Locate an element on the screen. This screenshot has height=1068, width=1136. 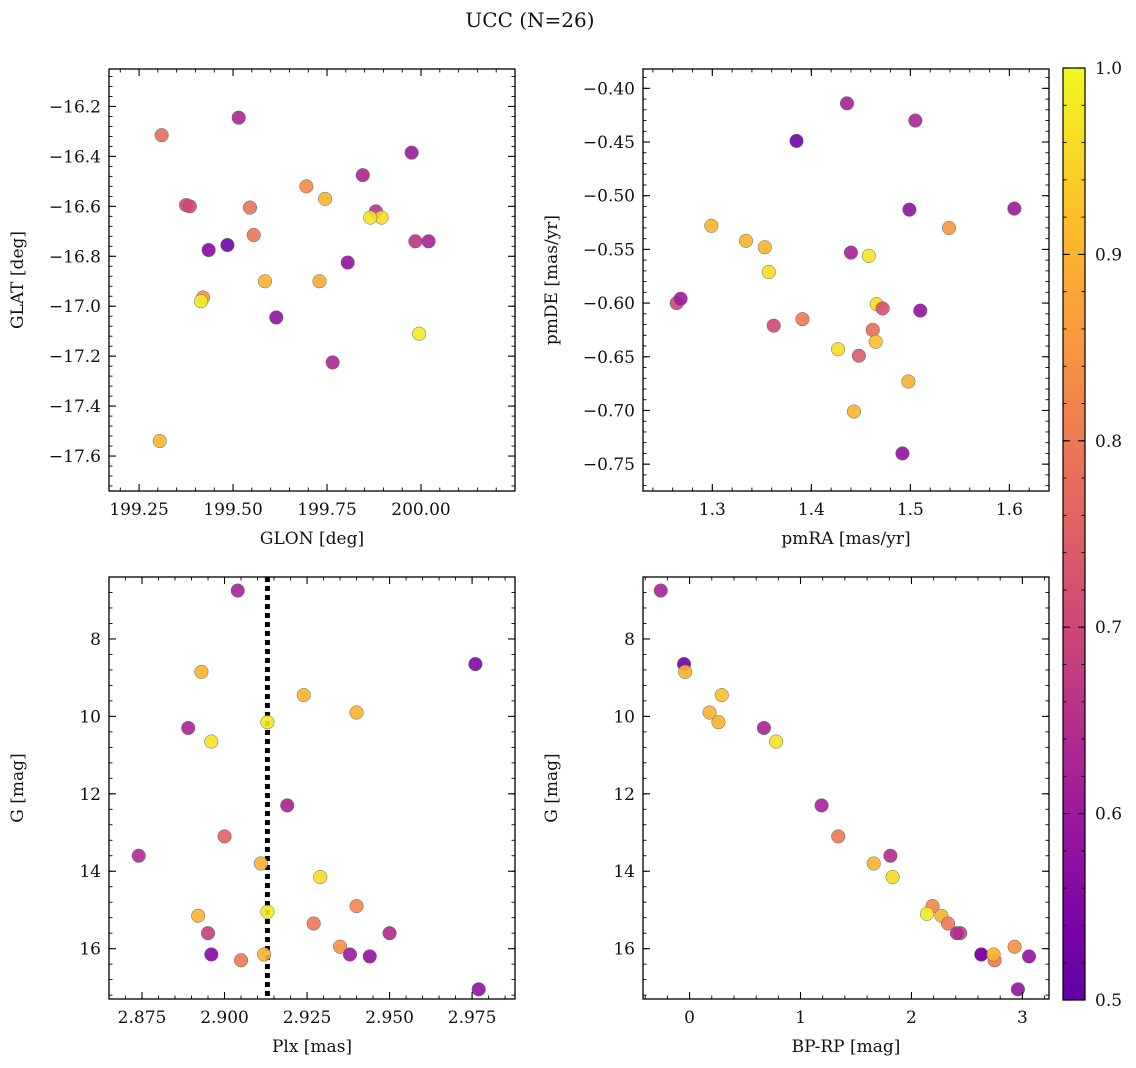
x-tick-label: 0 is located at coordinates (689, 1018).